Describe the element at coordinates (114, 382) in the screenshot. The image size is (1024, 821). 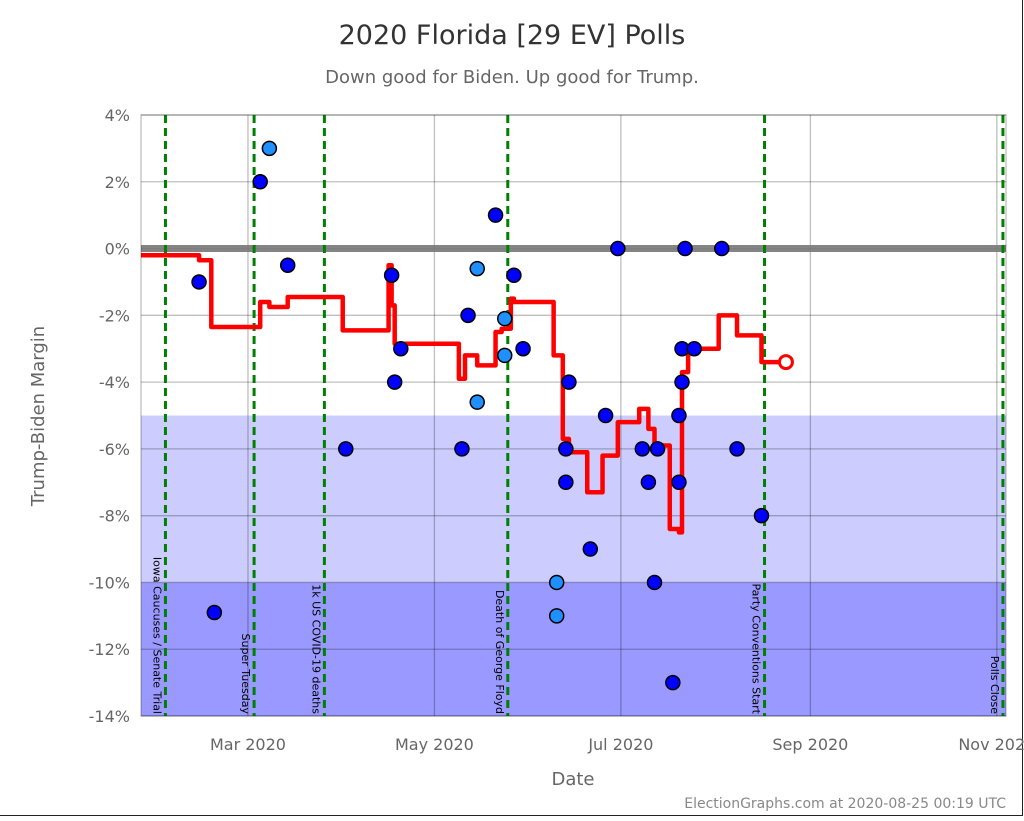
I see `y-tick-label: -4%` at that location.